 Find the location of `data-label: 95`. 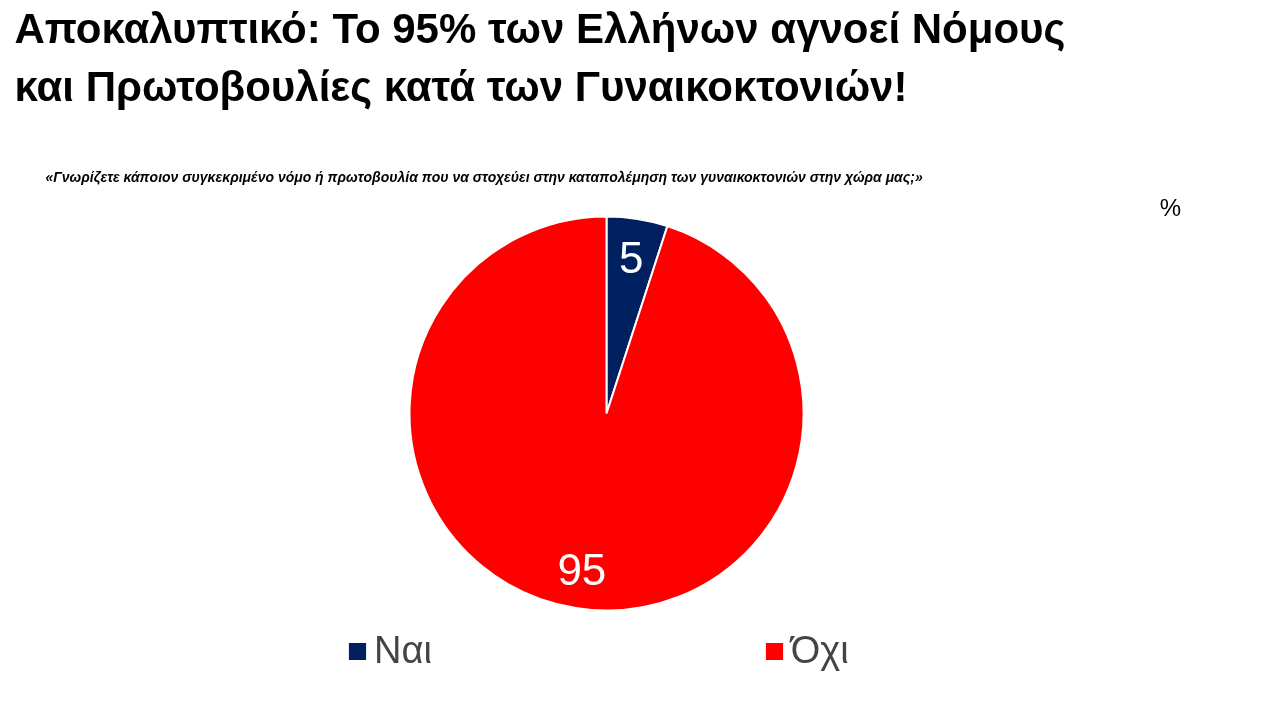

data-label: 95 is located at coordinates (582, 569).